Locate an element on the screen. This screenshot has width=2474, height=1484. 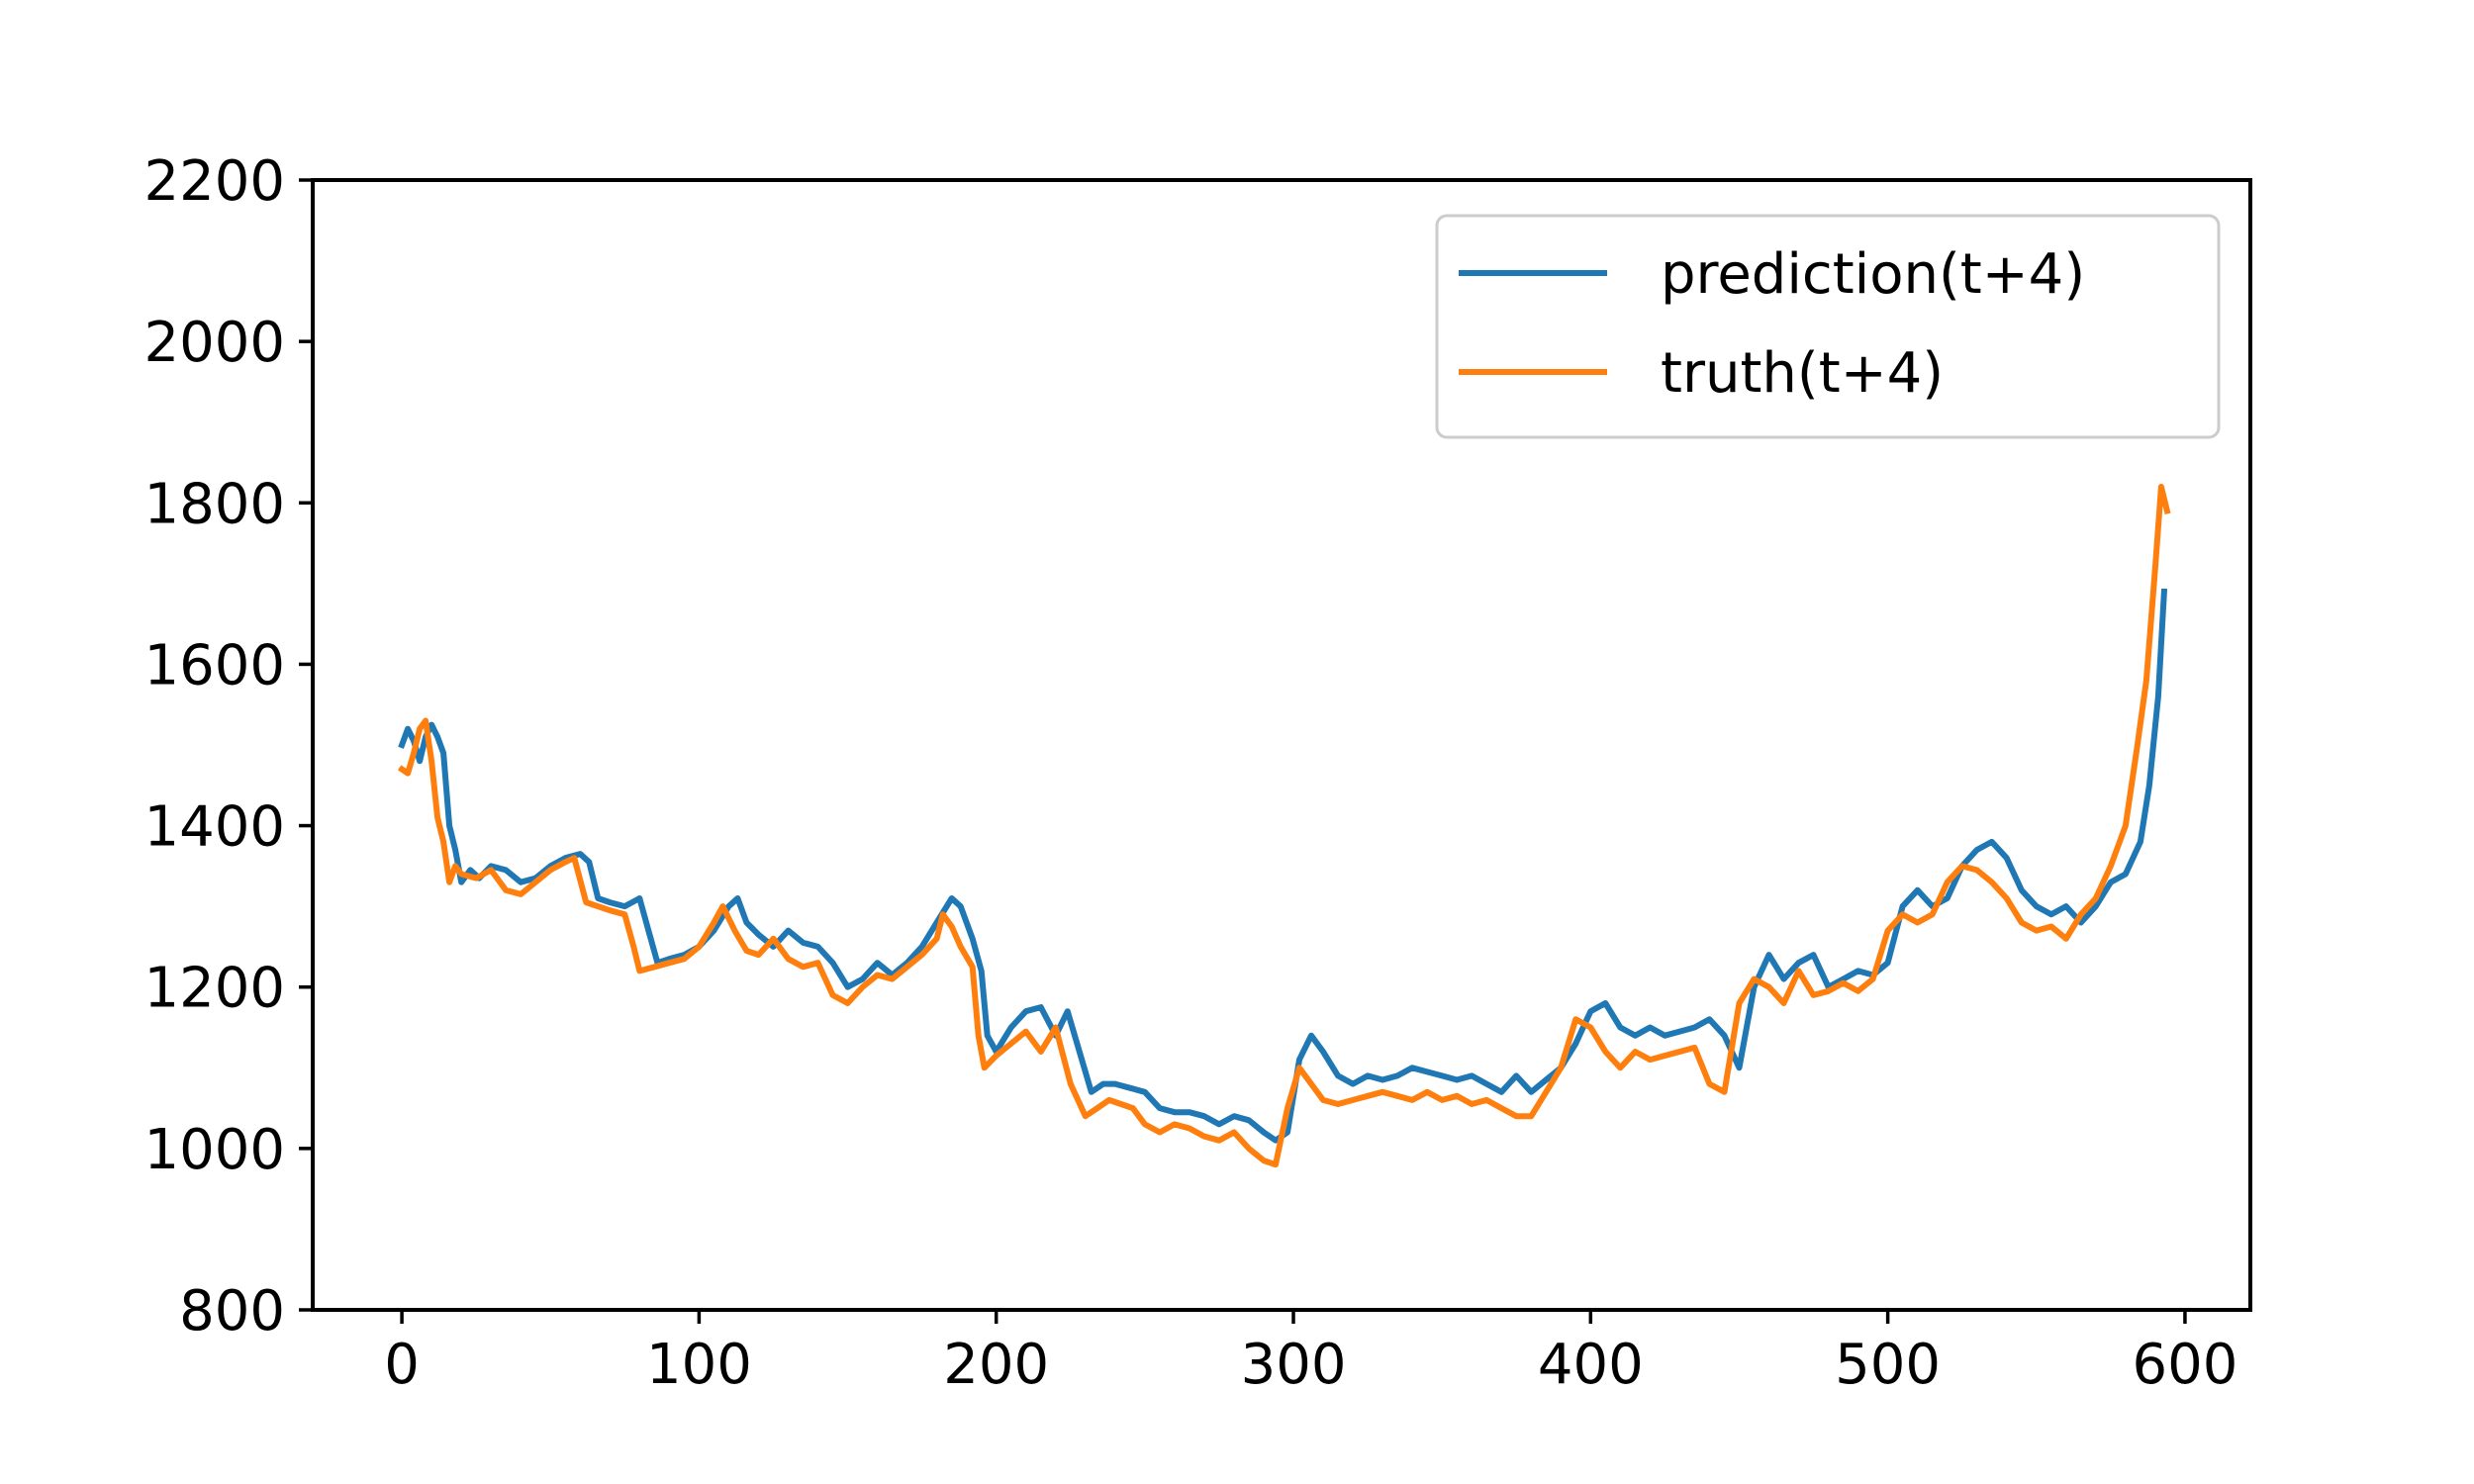
x-tick-label: 300 is located at coordinates (1294, 1365).